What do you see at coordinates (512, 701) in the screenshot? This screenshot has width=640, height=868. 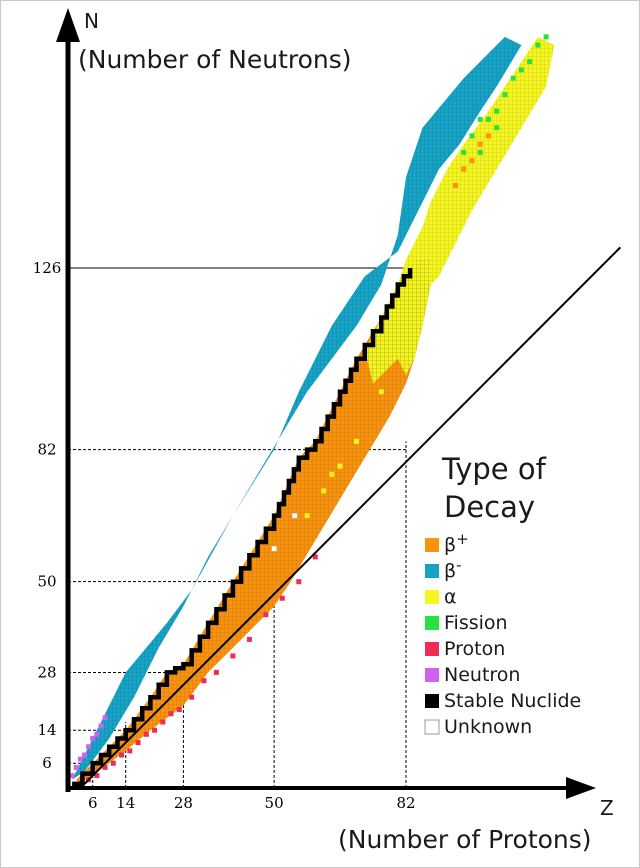 I see `legend-label-stable: Stable Nuclide` at bounding box center [512, 701].